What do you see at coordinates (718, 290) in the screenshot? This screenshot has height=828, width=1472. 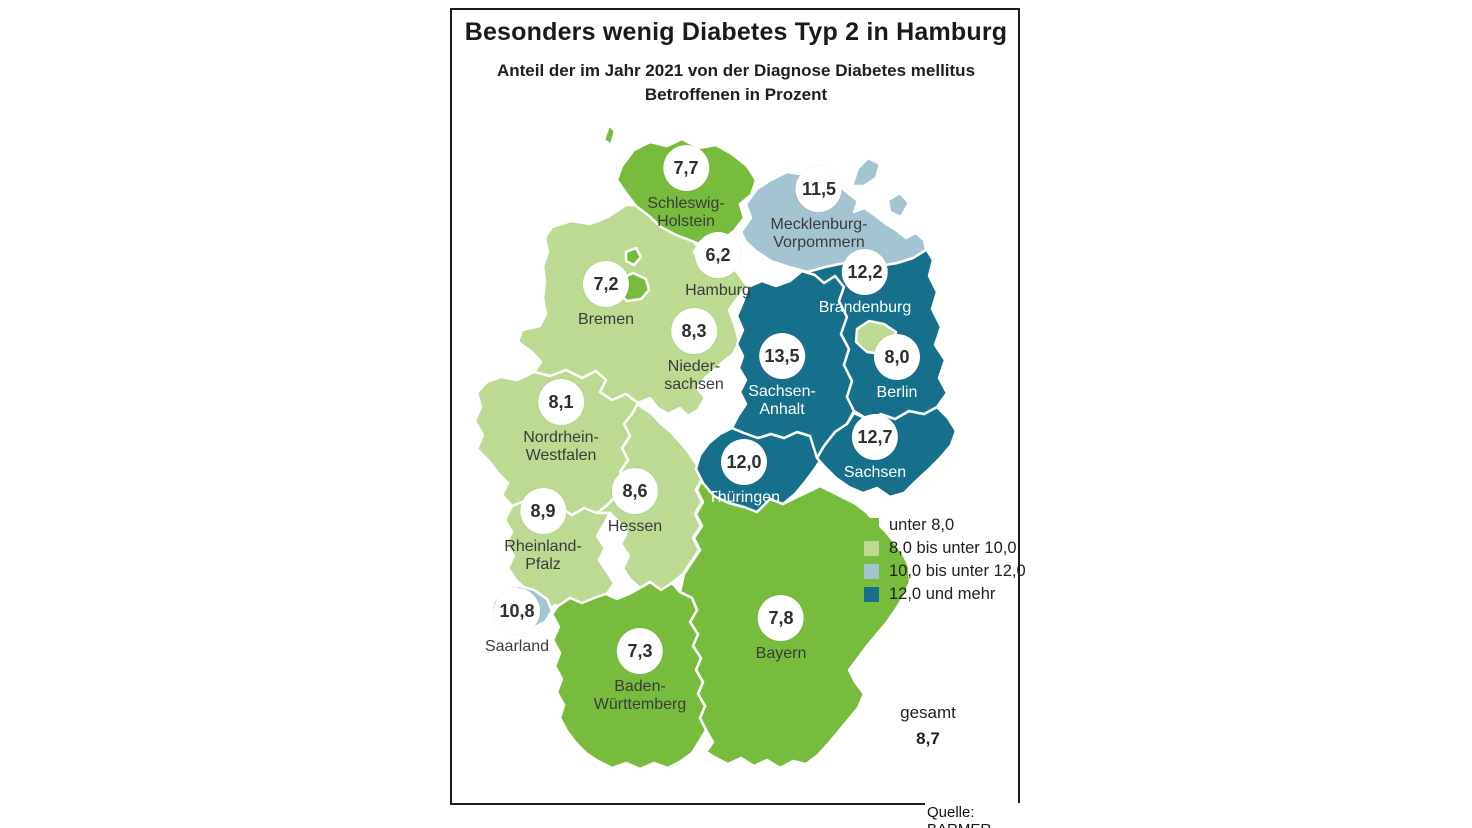 I see `state-label: Hamburg` at bounding box center [718, 290].